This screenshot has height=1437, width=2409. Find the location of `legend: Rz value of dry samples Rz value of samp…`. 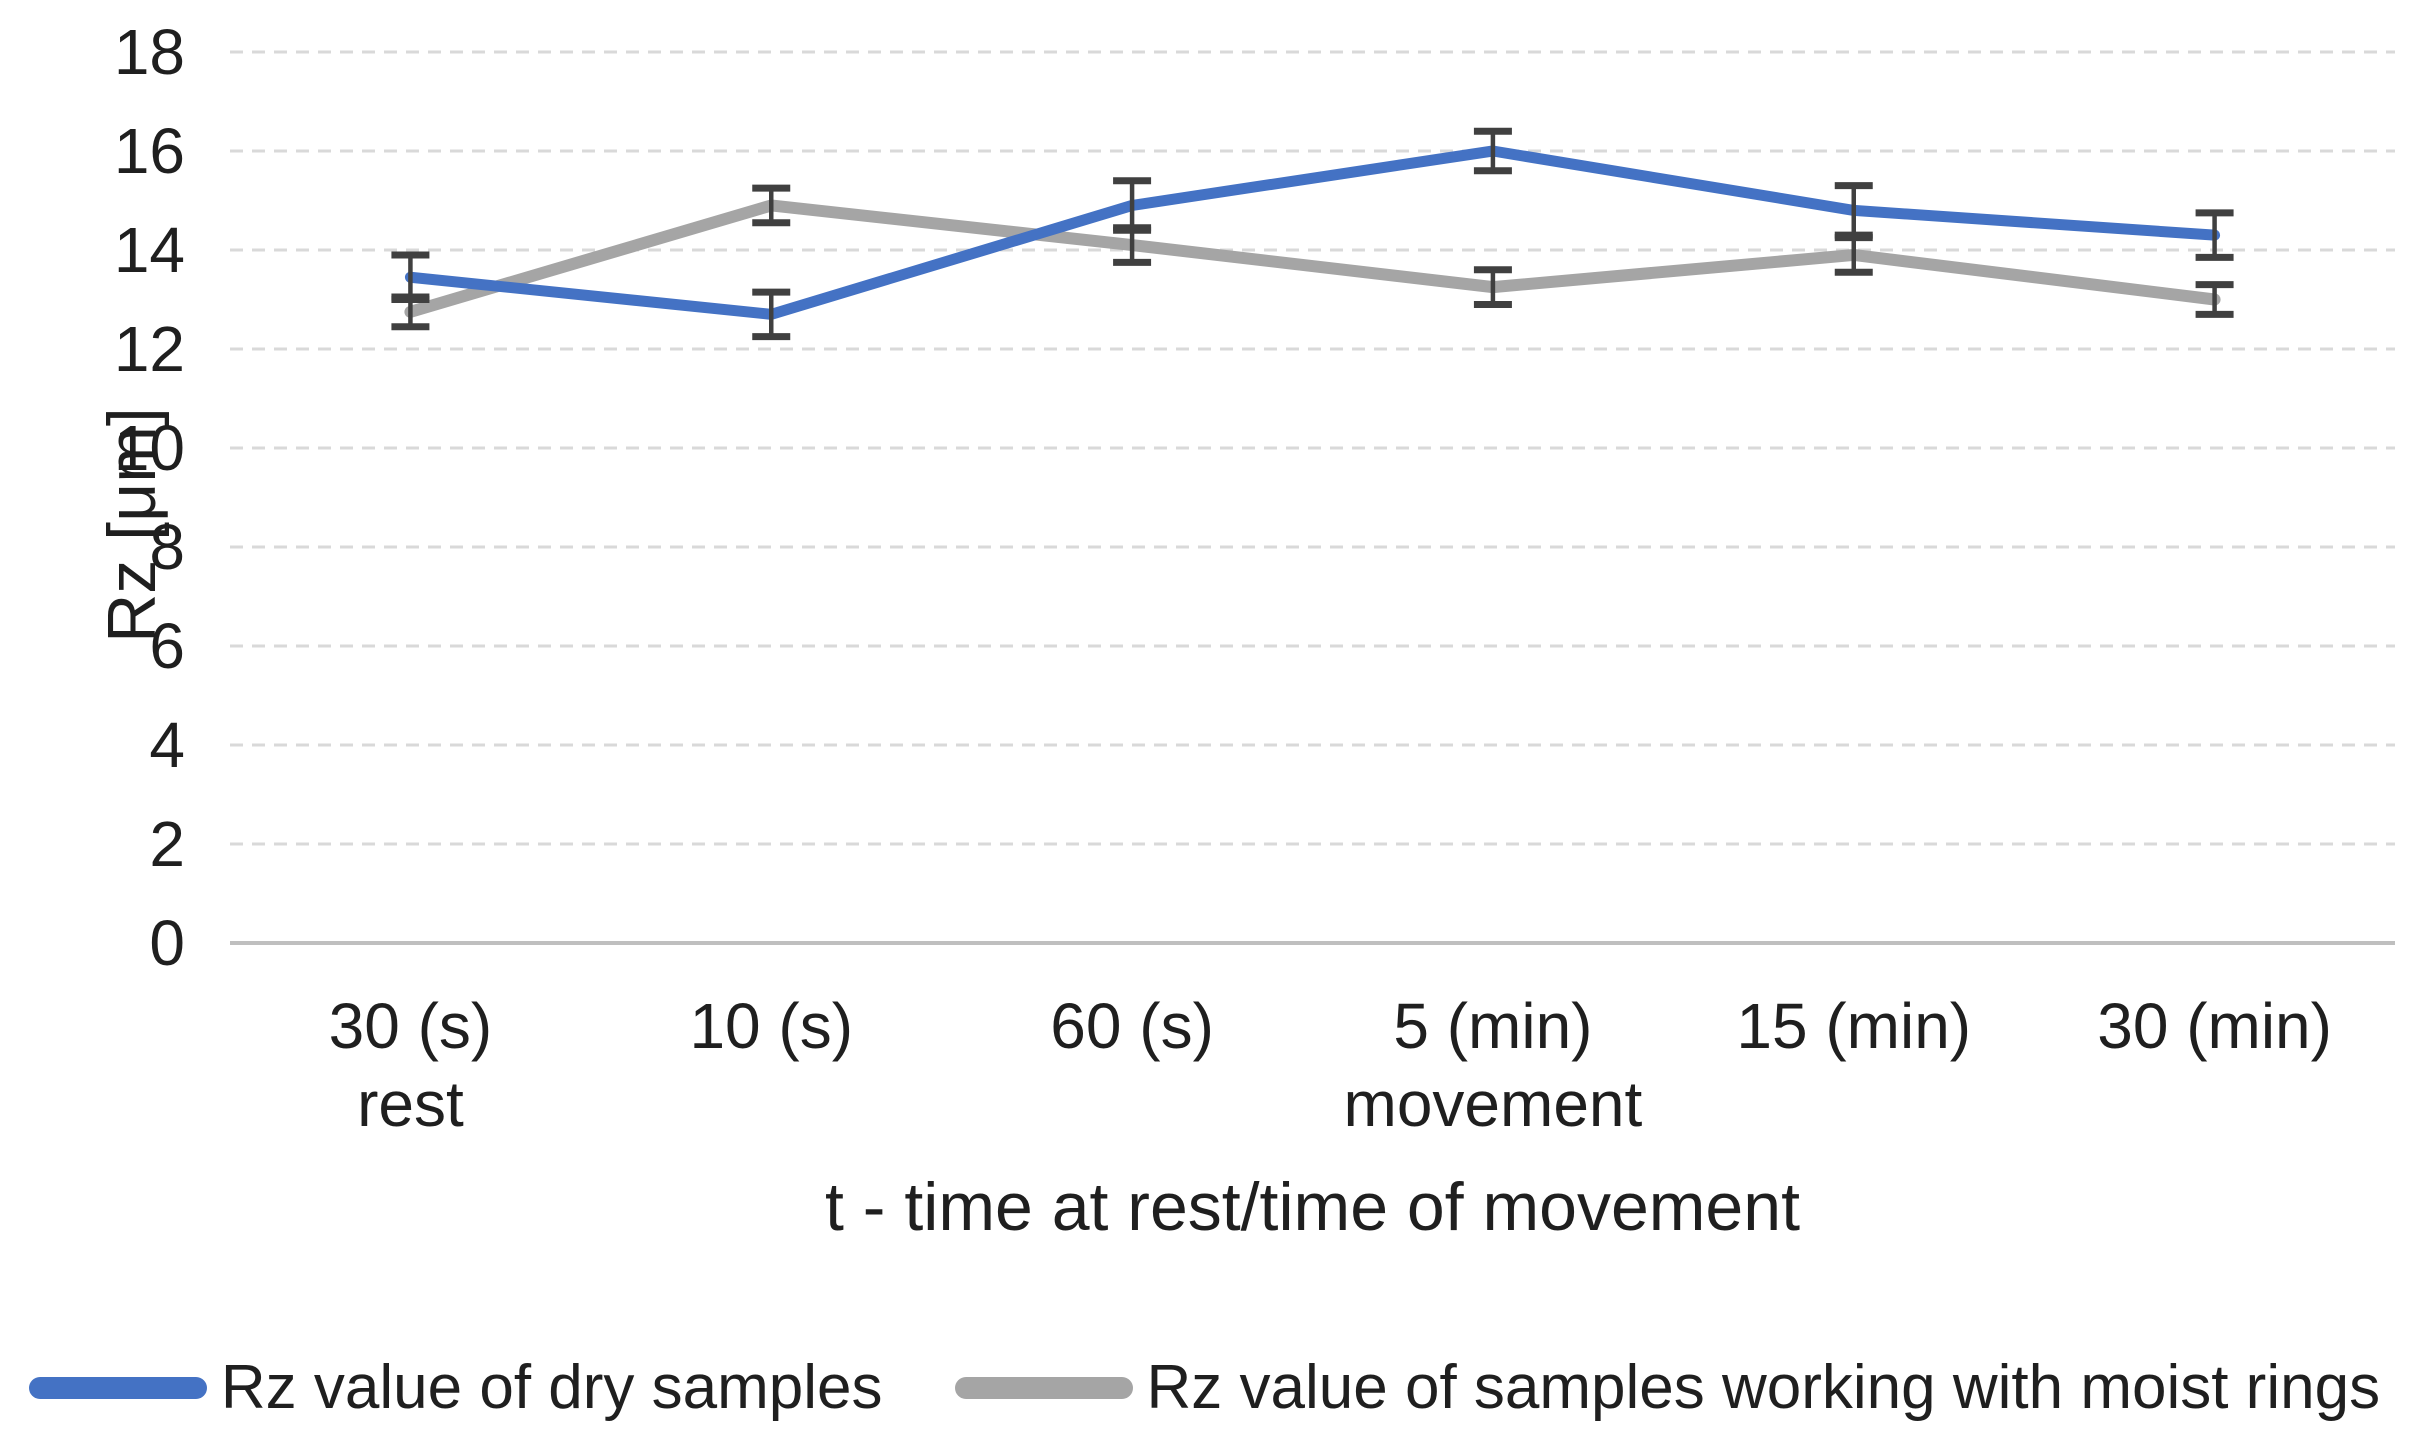

legend: Rz value of dry samples Rz value of samp… is located at coordinates (1204, 1387).